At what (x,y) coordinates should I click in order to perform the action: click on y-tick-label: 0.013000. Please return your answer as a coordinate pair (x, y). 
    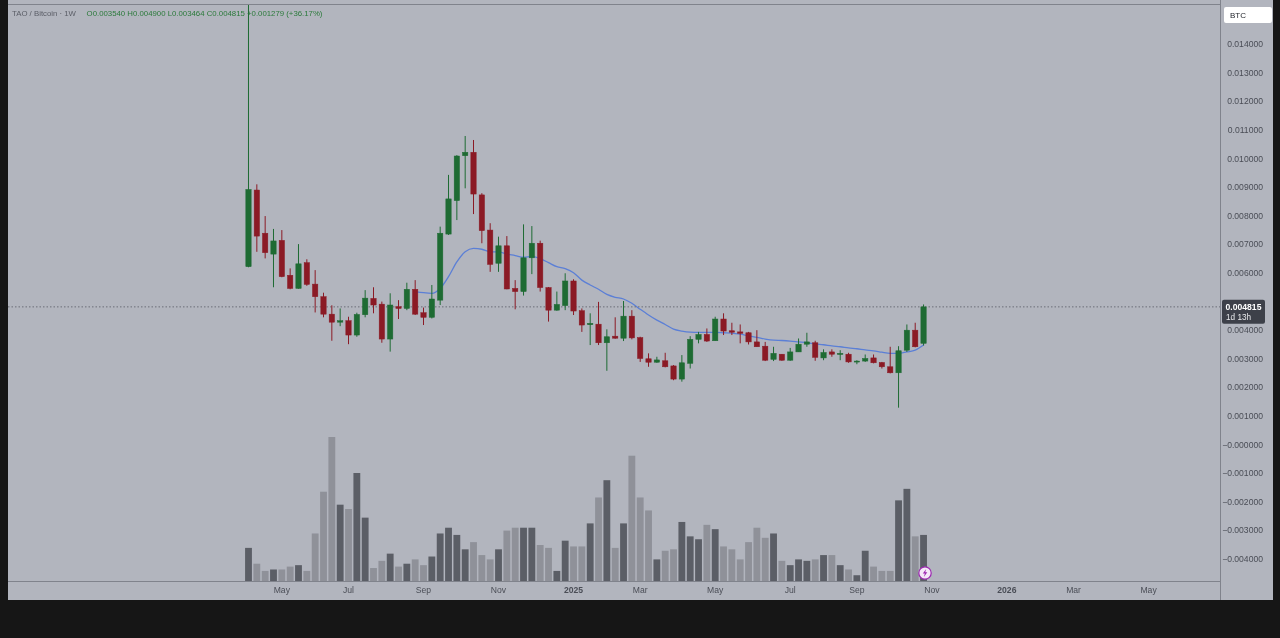
    Looking at the image, I should click on (1245, 72).